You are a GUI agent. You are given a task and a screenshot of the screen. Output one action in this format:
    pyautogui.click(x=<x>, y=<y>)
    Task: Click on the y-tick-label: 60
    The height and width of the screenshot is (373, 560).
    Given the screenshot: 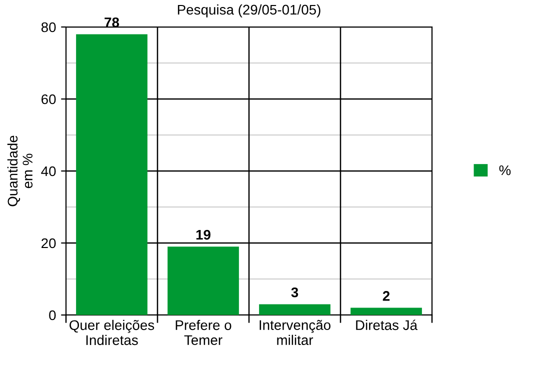 What is the action you would take?
    pyautogui.click(x=49, y=99)
    